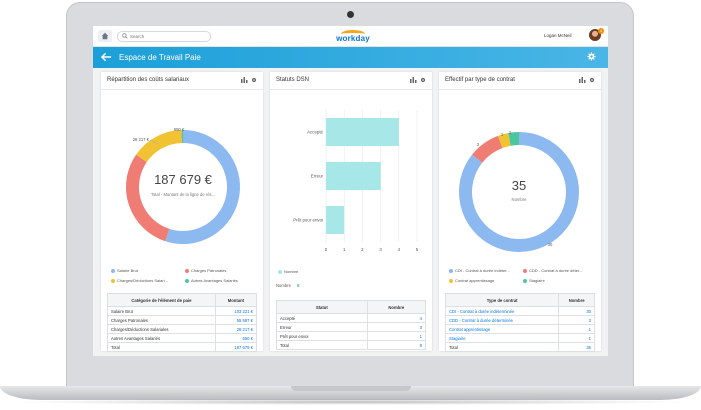 This screenshot has width=701, height=410. Describe the element at coordinates (298, 285) in the screenshot. I see `count-value: 8` at that location.